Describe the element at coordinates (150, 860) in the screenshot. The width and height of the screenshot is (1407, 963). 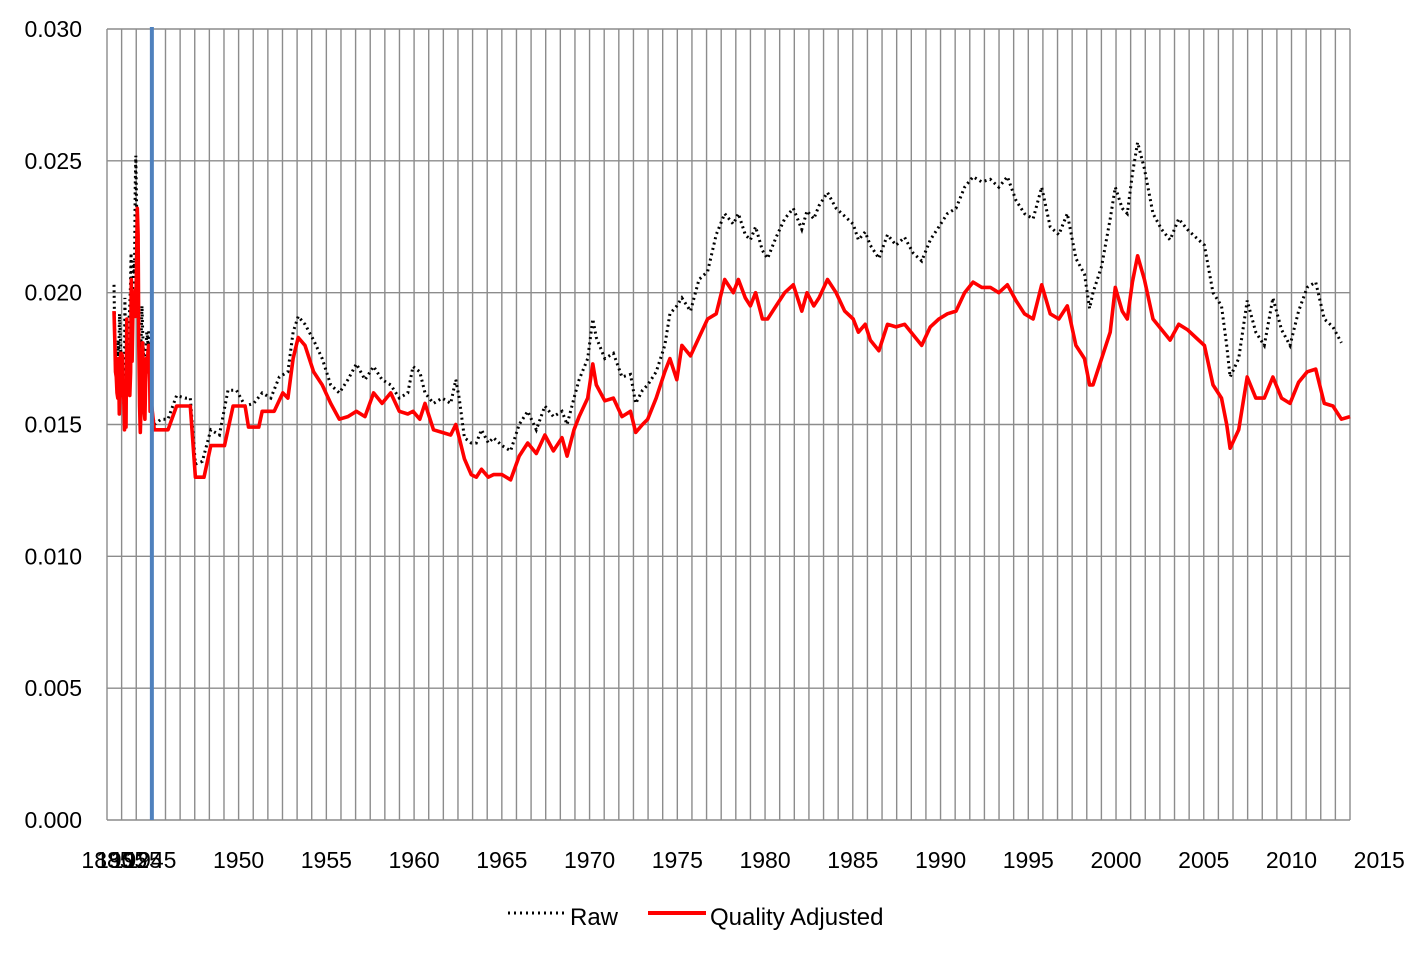
I see `x-tick-label: 1945` at that location.